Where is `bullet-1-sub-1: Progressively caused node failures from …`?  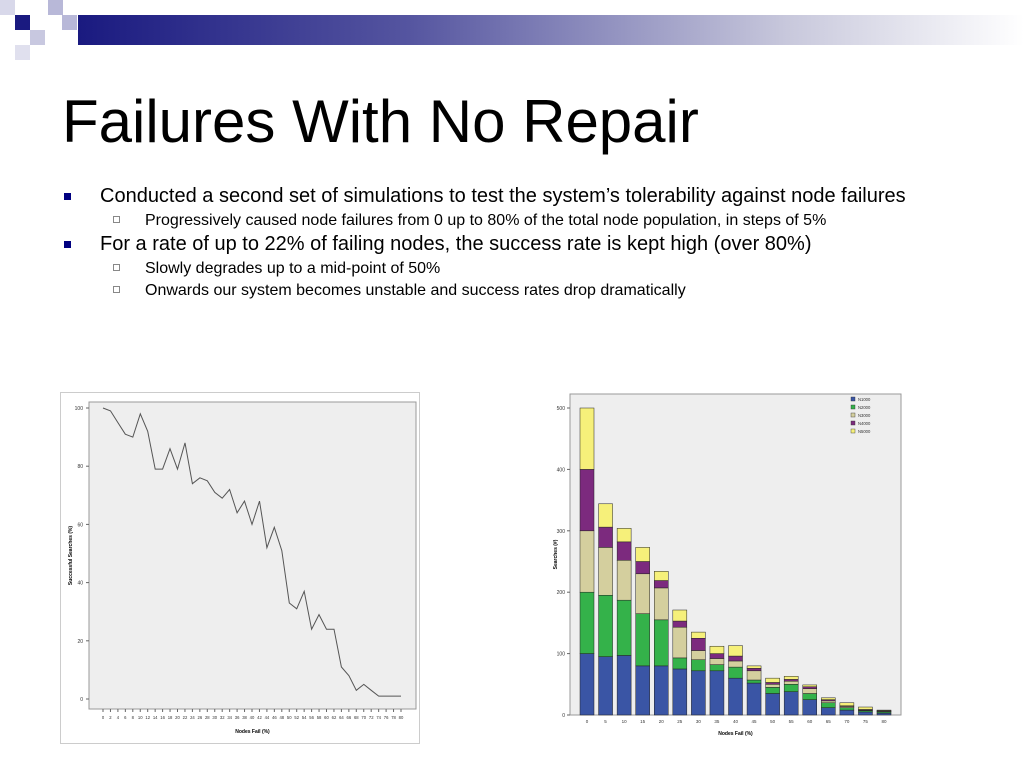
bullet-1-sub-1: Progressively caused node failures from … is located at coordinates (513, 220).